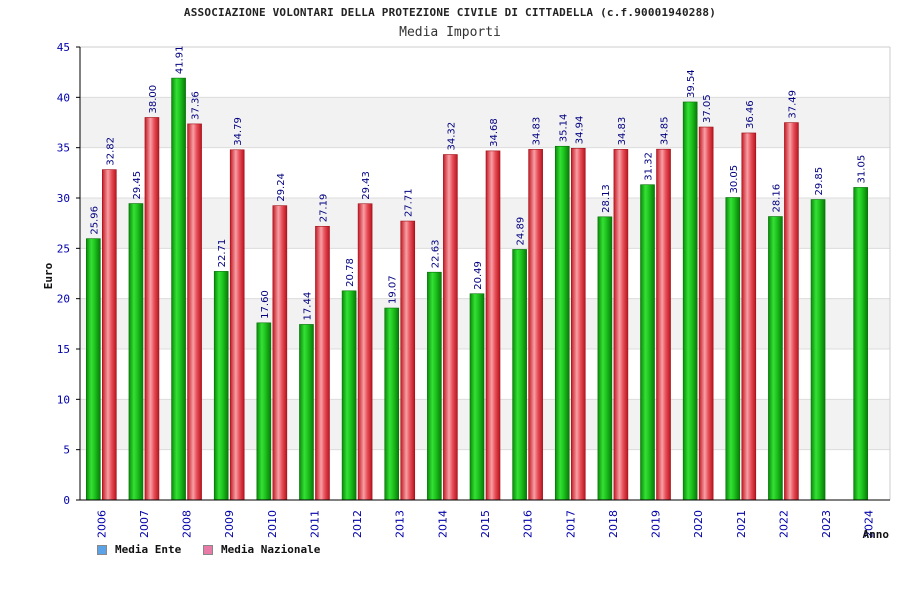  I want to click on data-label: 34.68, so click(494, 132).